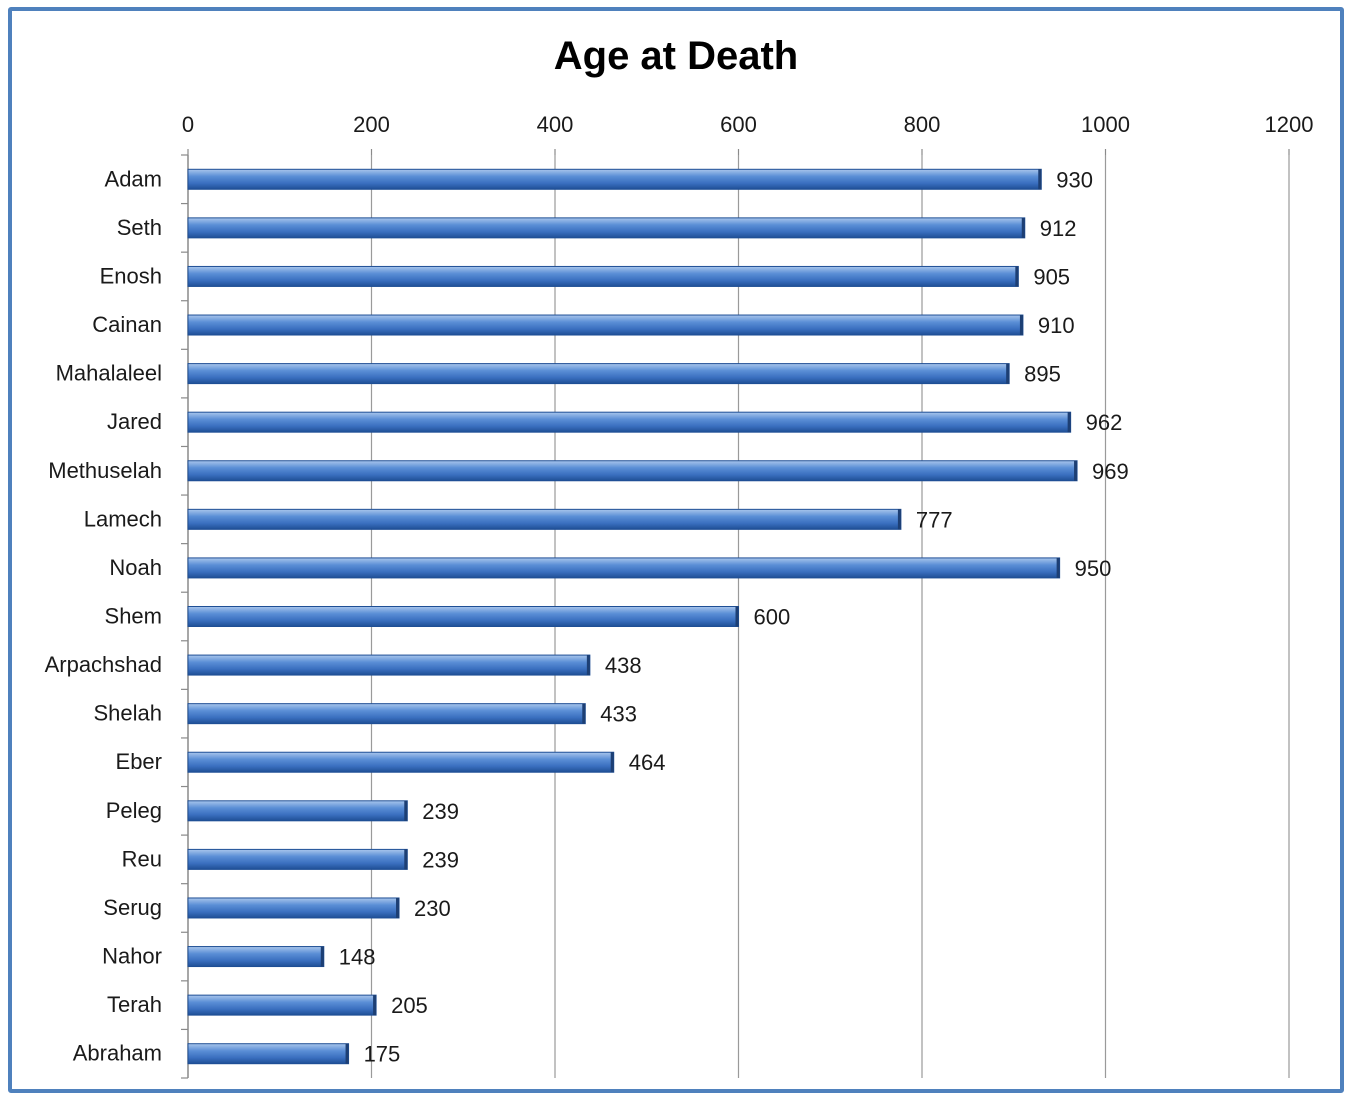  I want to click on data-label: 777, so click(934, 519).